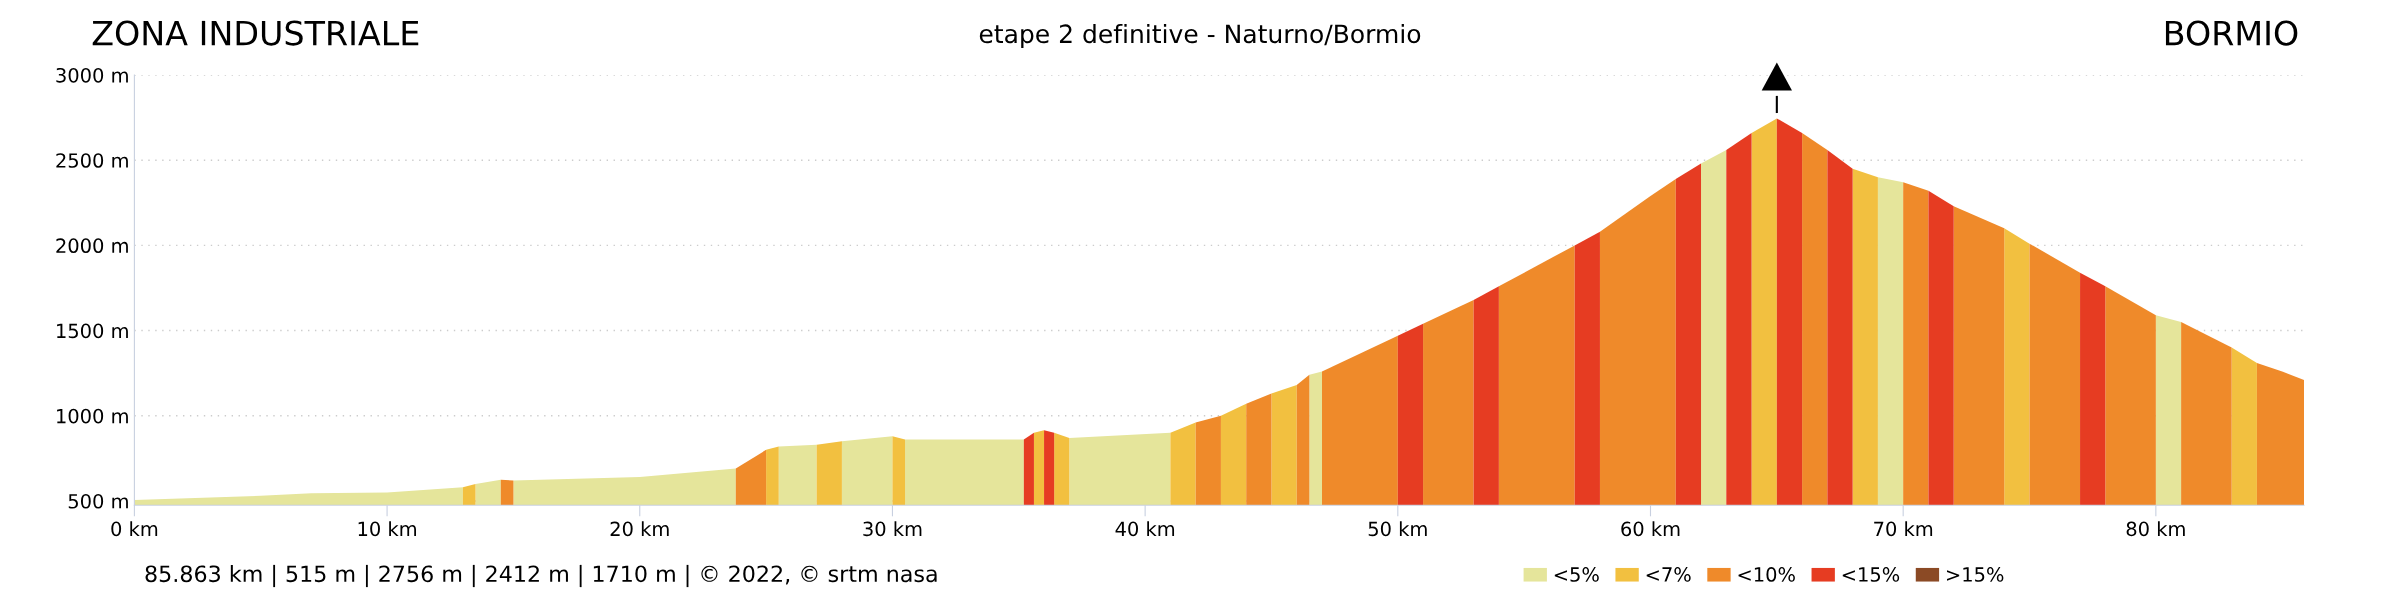  I want to click on x-tick-label: 60 km, so click(1650, 529).